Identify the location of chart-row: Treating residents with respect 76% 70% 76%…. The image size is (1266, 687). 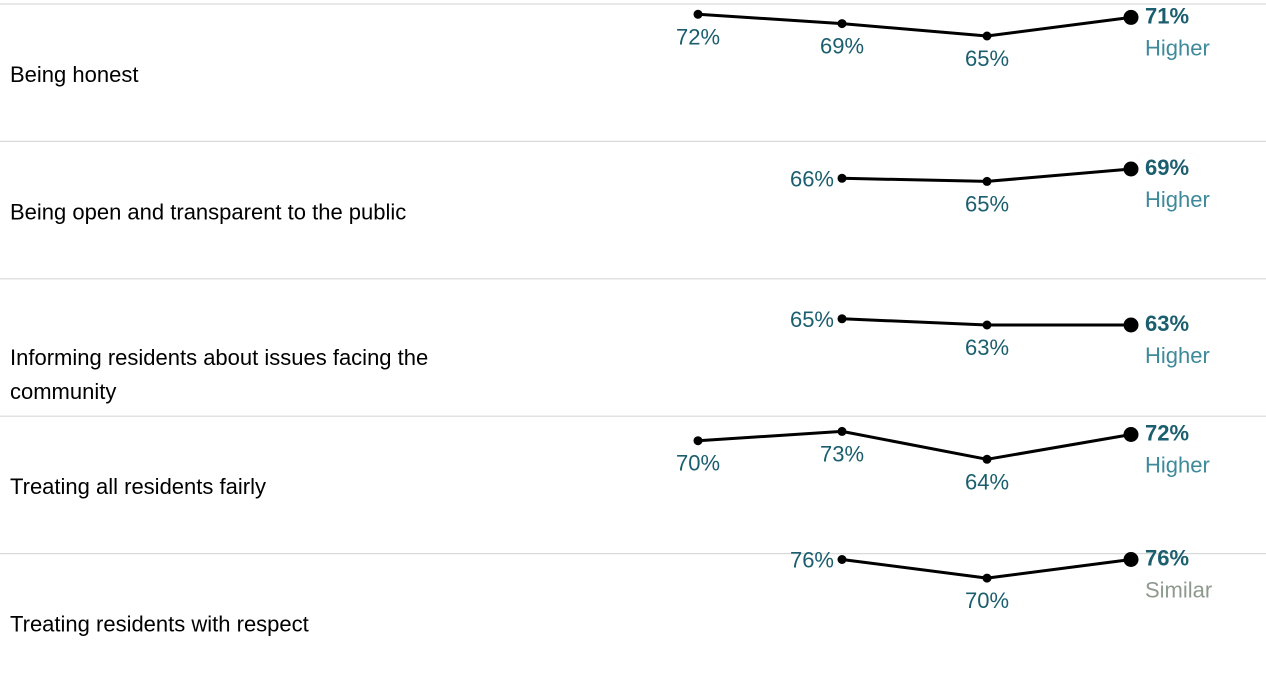
(633, 591).